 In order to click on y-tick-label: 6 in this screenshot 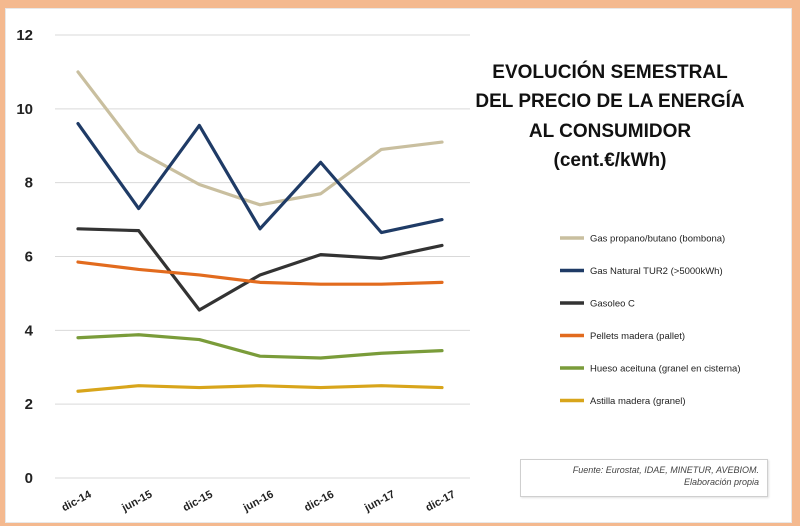, I will do `click(29, 257)`.